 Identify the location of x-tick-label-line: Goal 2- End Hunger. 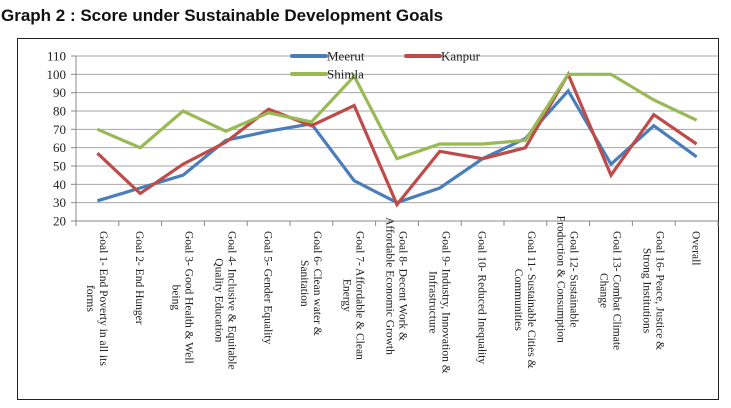
(139, 278).